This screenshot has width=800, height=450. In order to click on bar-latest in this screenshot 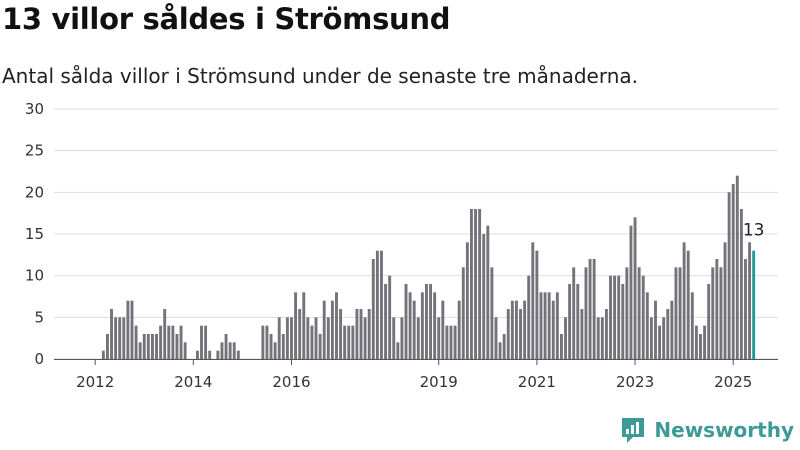, I will do `click(754, 304)`.